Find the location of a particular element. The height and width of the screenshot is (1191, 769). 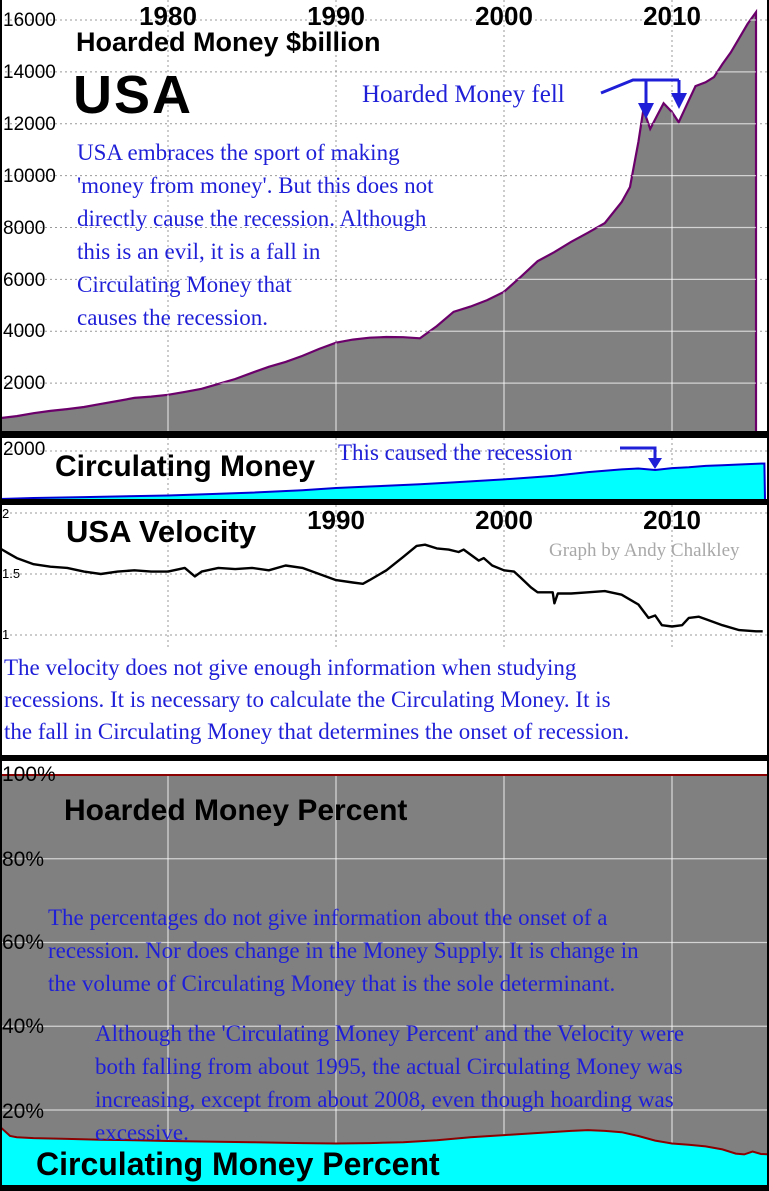

hoarded-x-label-1990: 1990 is located at coordinates (336, 16).